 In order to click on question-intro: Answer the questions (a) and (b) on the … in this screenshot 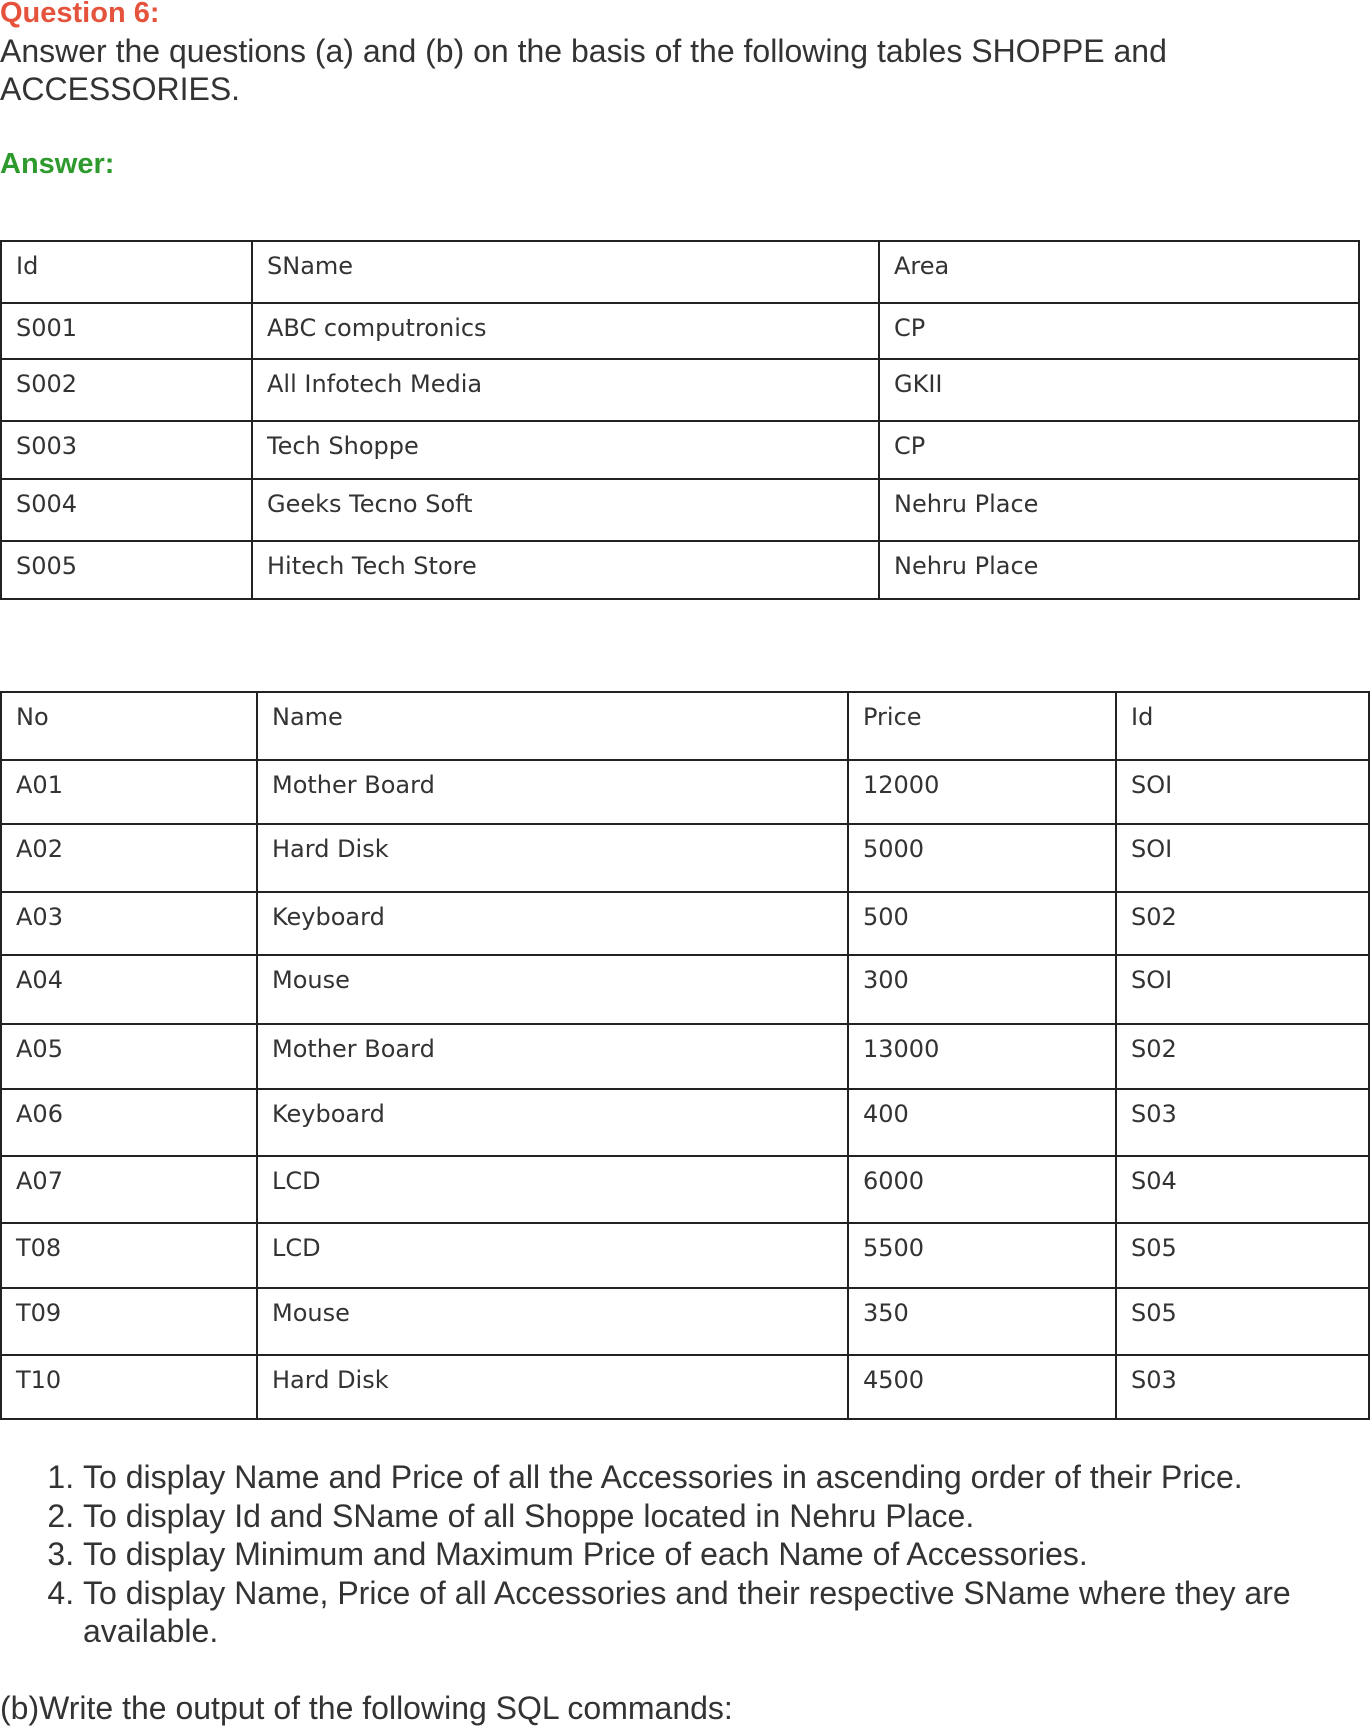, I will do `click(583, 70)`.